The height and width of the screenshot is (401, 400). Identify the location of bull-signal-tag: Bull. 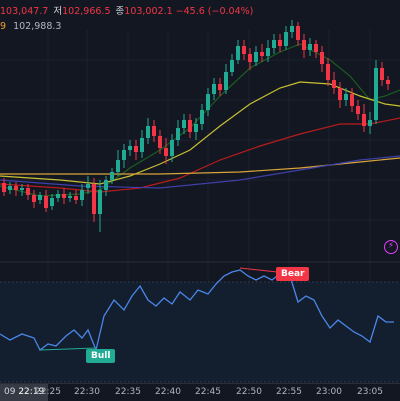
(101, 356).